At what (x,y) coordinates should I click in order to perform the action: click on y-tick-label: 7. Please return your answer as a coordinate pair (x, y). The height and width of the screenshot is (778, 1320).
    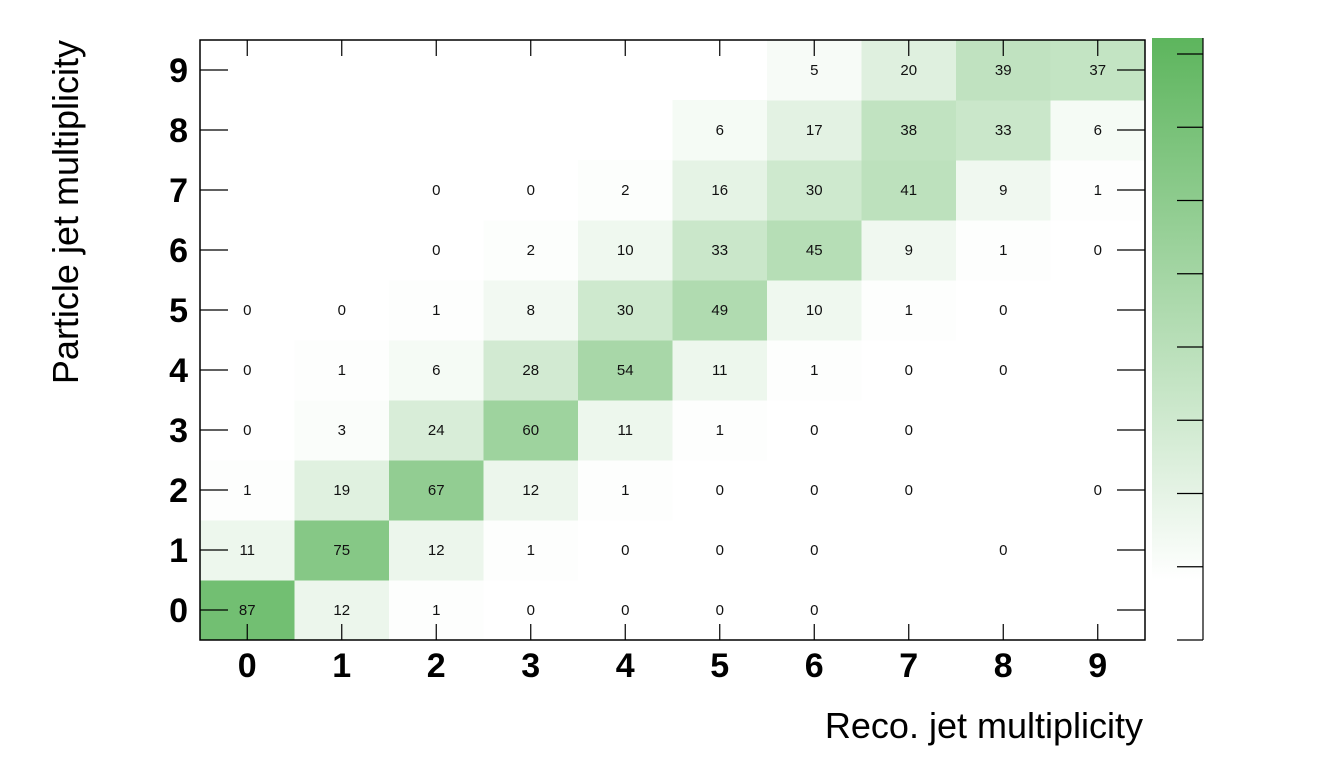
    Looking at the image, I should click on (178, 191).